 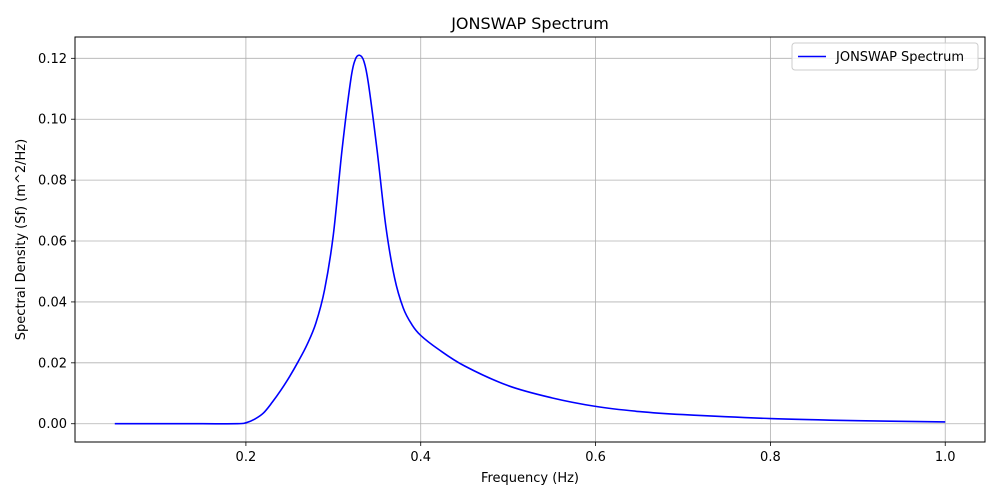 I want to click on y-tick-label: 0.04, so click(x=52, y=302).